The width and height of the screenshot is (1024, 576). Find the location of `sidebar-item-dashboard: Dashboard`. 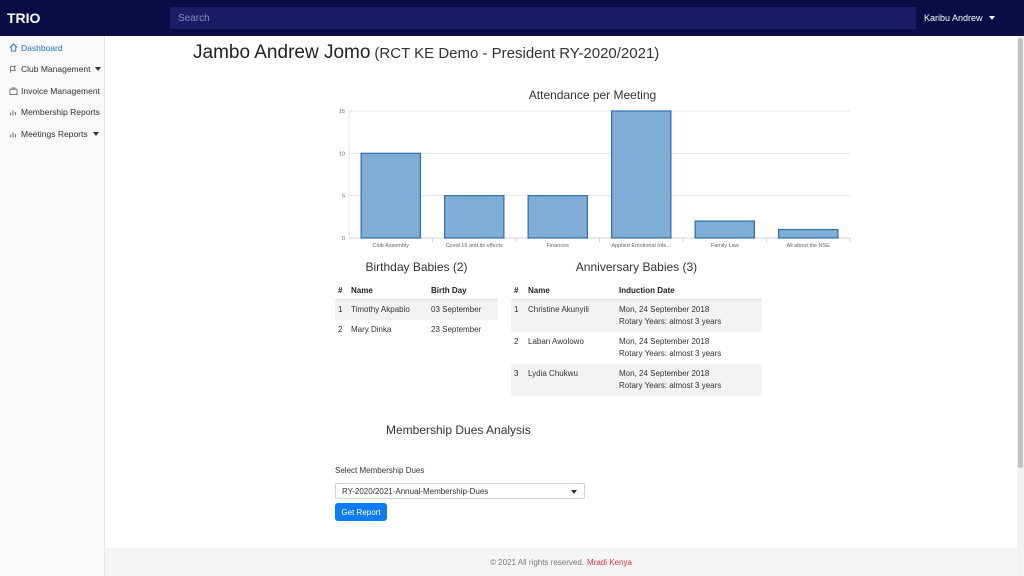

sidebar-item-dashboard: Dashboard is located at coordinates (52, 48).